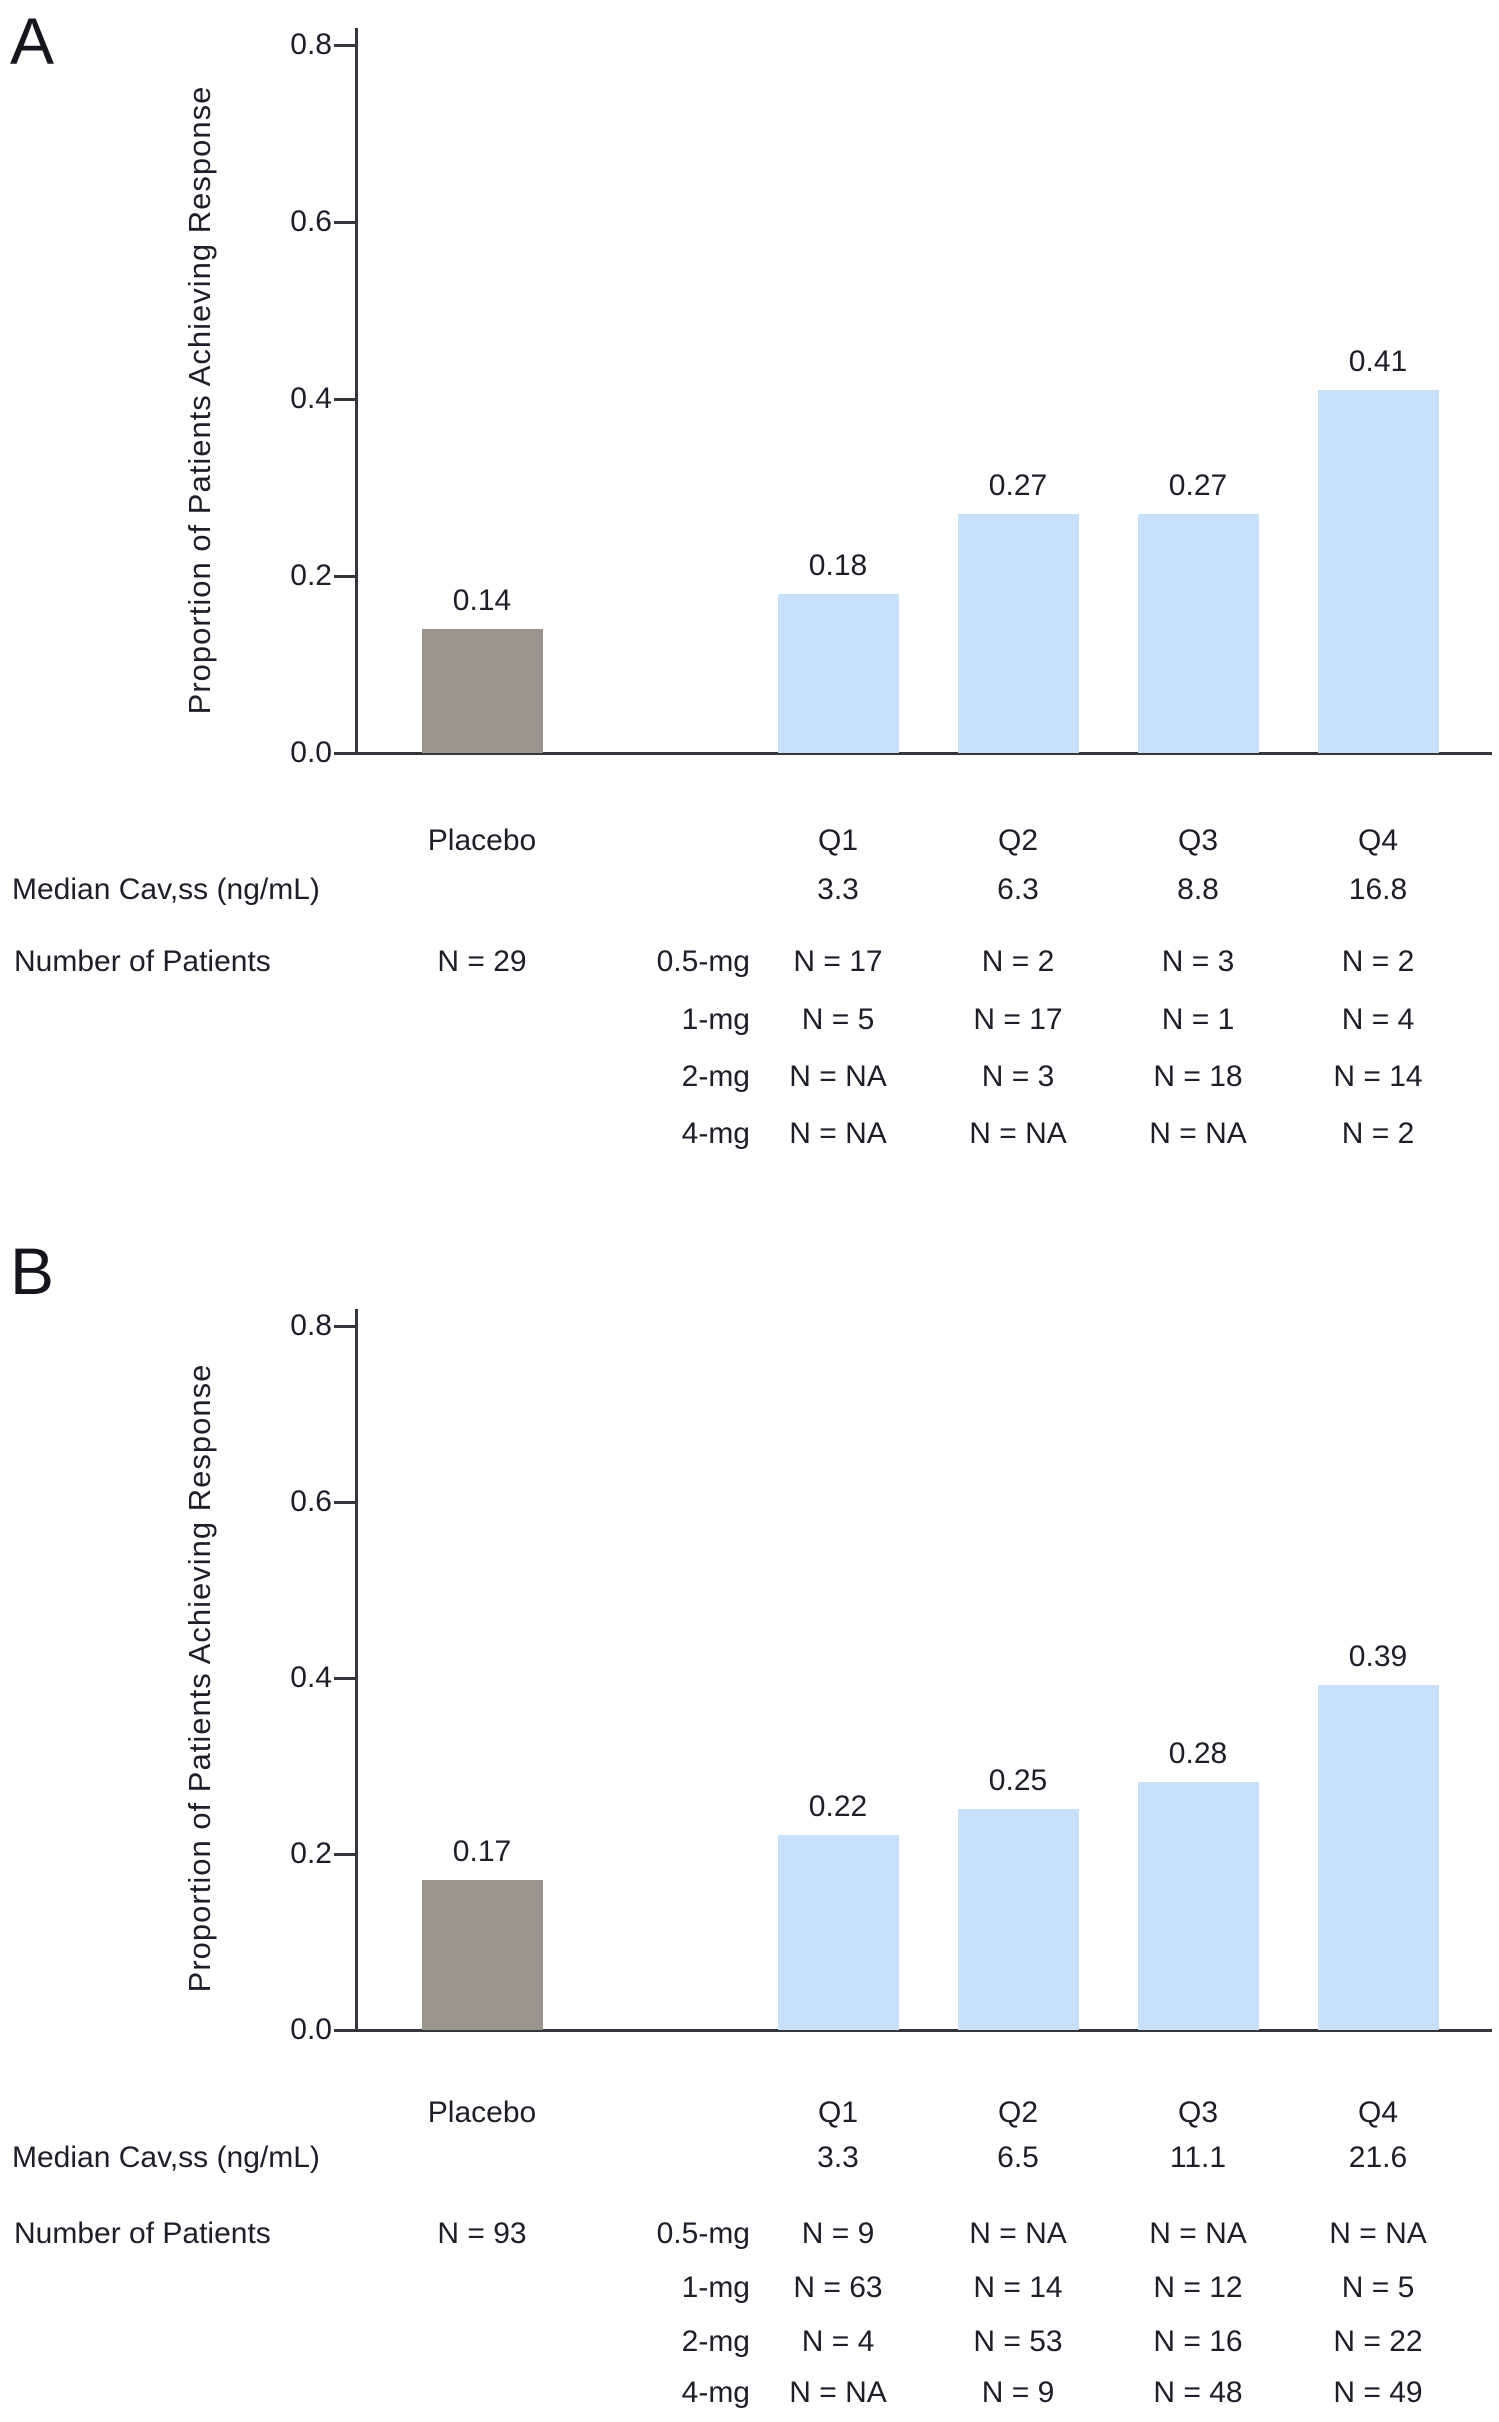  I want to click on median-value: 16.8, so click(1378, 889).